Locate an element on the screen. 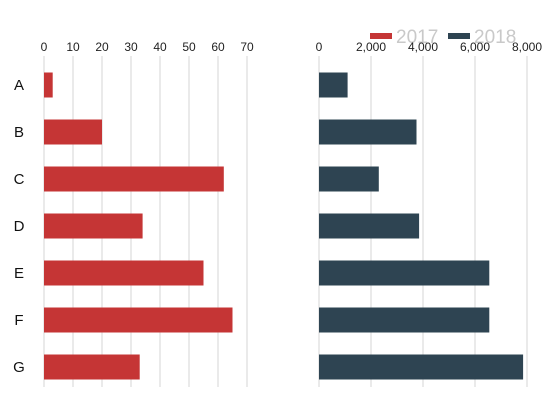 Image resolution: width=550 pixels, height=420 pixels. category-label-F: F is located at coordinates (18, 320).